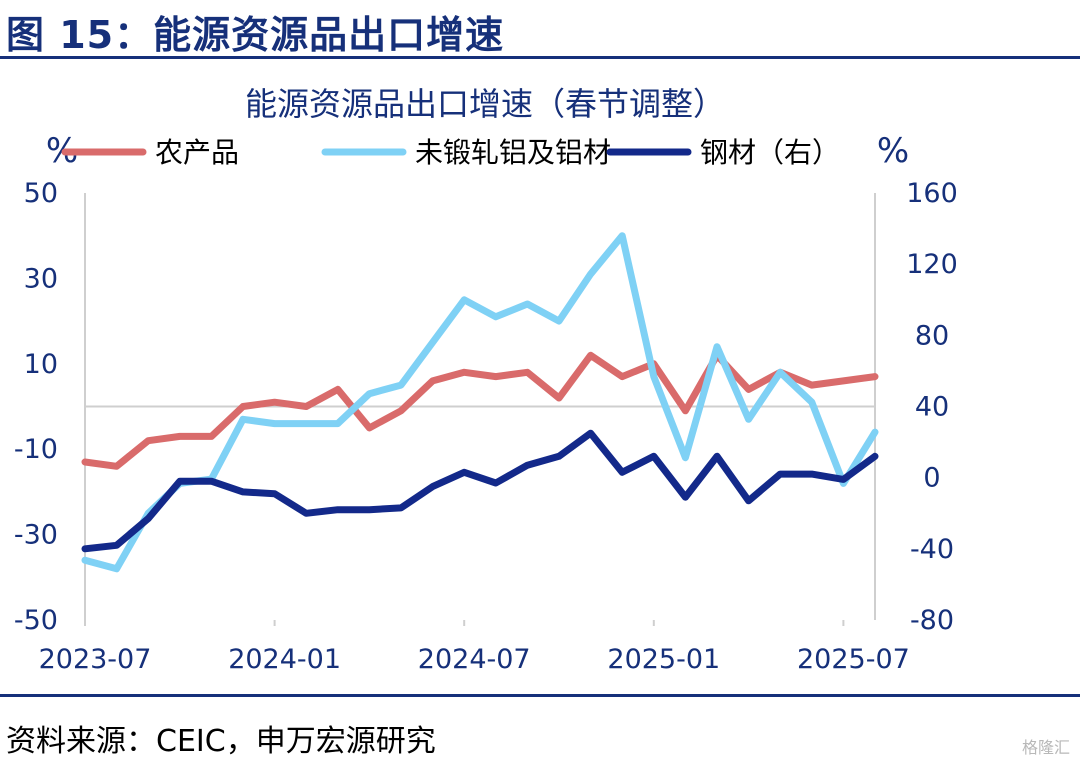  What do you see at coordinates (540, 695) in the screenshot?
I see `bottom-rule` at bounding box center [540, 695].